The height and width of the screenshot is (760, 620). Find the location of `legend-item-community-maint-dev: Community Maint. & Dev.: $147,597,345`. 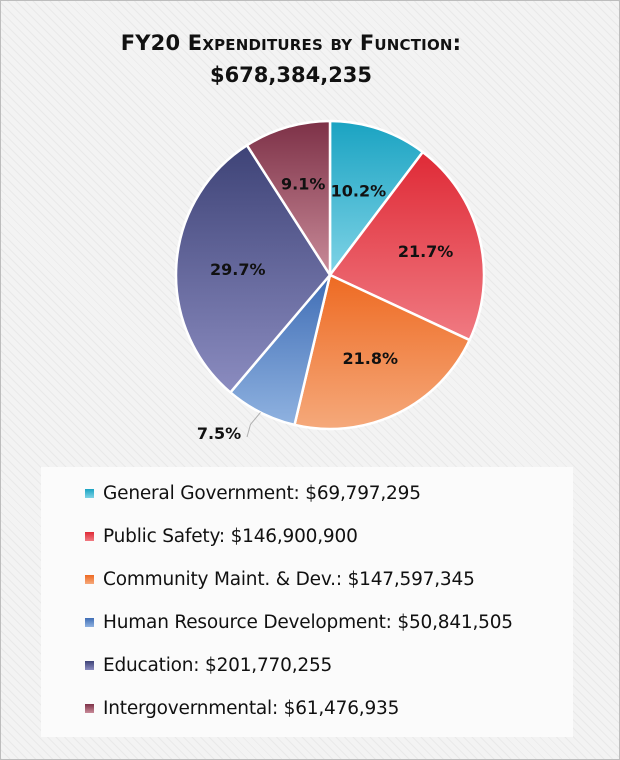

legend-item-community-maint-dev: Community Maint. & Dev.: $147,597,345 is located at coordinates (280, 579).